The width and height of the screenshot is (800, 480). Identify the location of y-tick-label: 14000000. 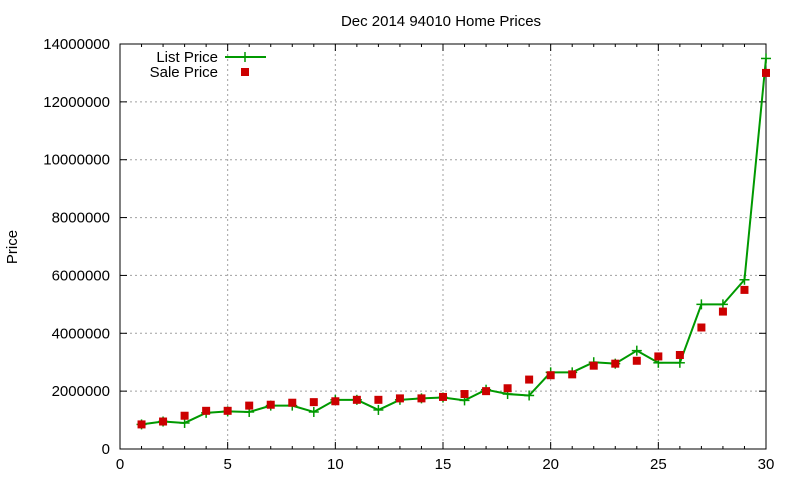
(76, 44).